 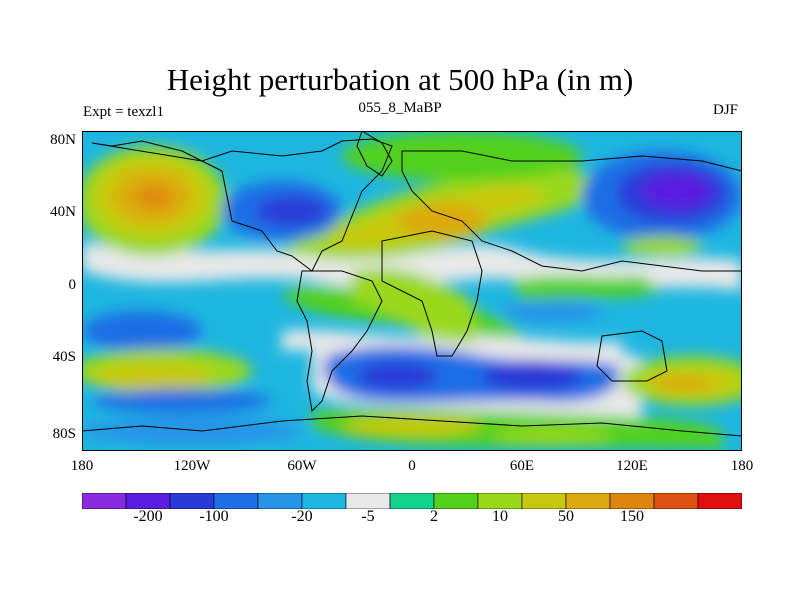 I want to click on lon-label: 60E, so click(x=522, y=466).